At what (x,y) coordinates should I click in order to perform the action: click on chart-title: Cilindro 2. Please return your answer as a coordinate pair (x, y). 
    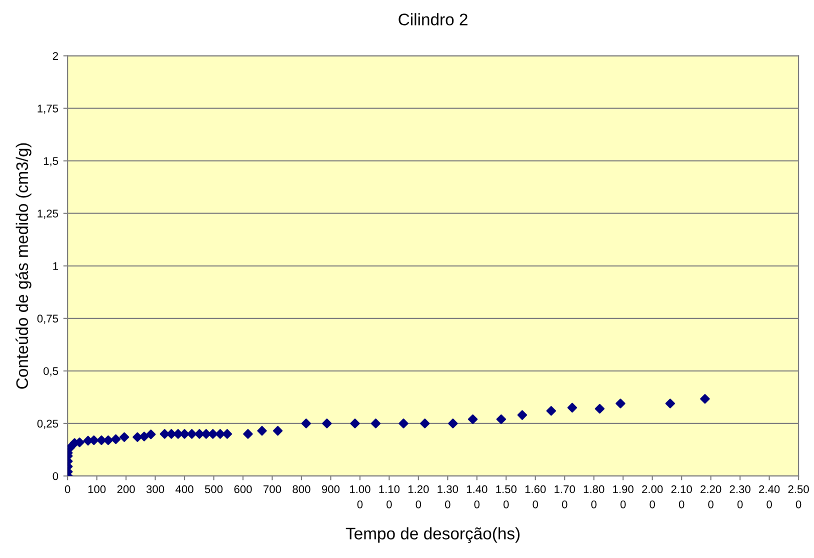
    Looking at the image, I should click on (433, 19).